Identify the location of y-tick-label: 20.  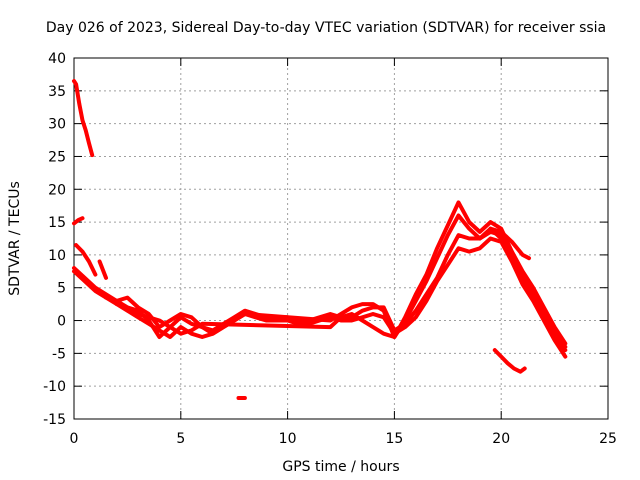
(57, 190).